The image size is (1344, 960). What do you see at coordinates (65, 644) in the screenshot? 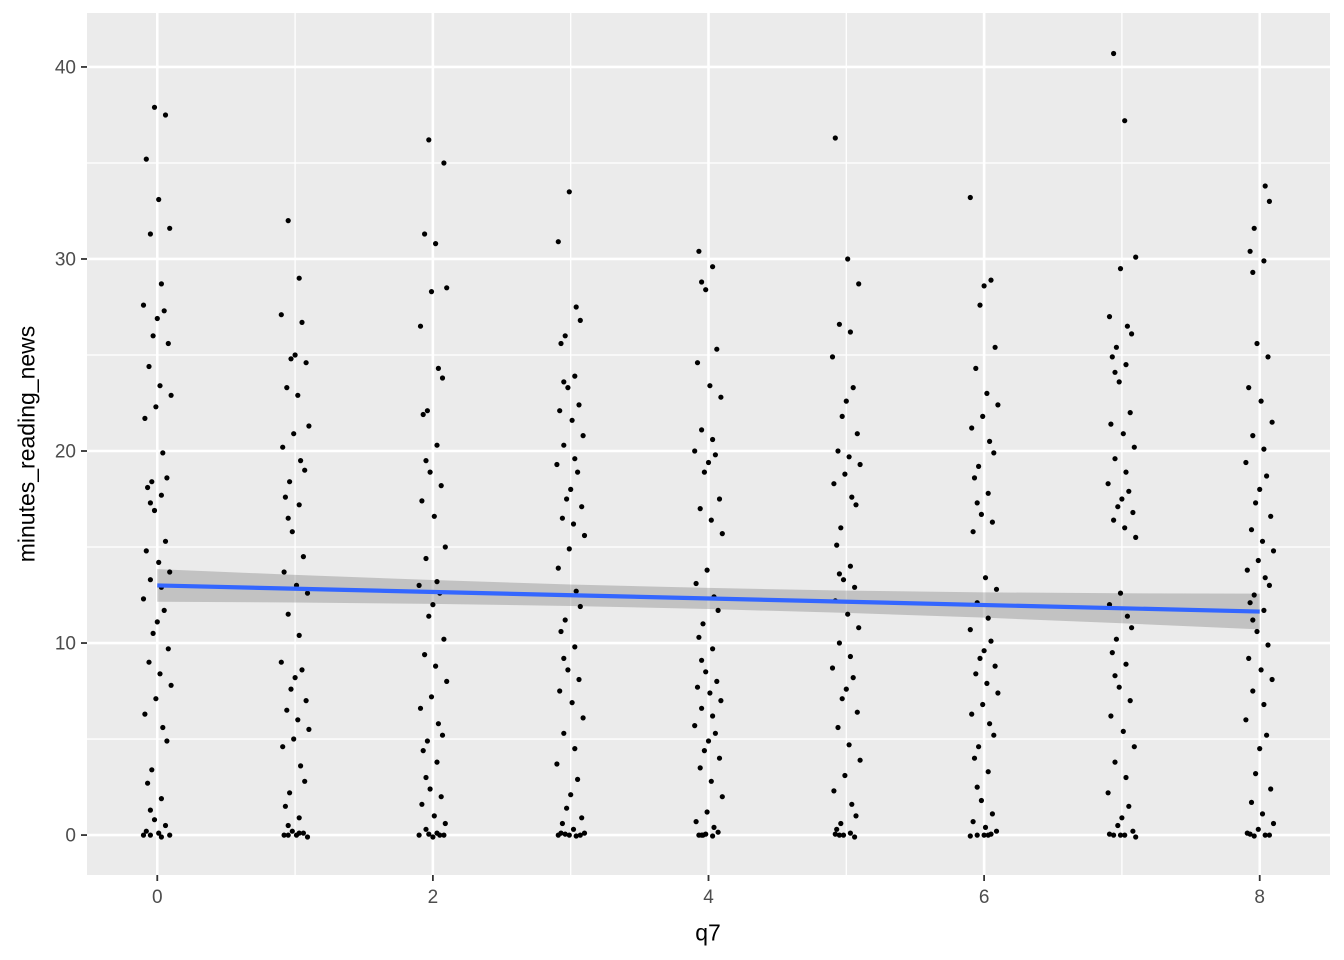
I see `y-tick-label: 10` at bounding box center [65, 644].